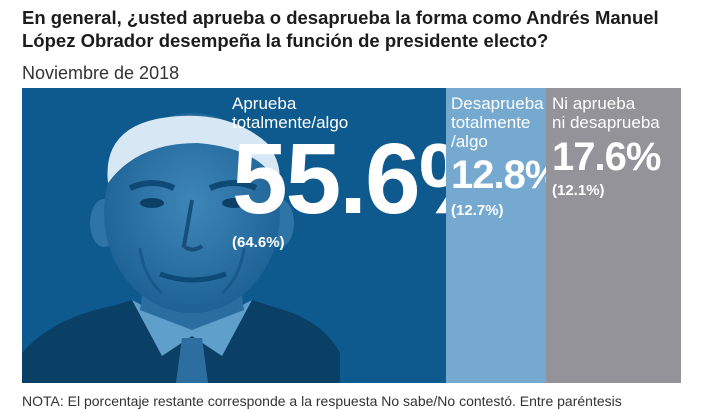 This screenshot has height=410, width=720. I want to click on category-label-approve: Aprueba totalmente/algo, so click(290, 113).